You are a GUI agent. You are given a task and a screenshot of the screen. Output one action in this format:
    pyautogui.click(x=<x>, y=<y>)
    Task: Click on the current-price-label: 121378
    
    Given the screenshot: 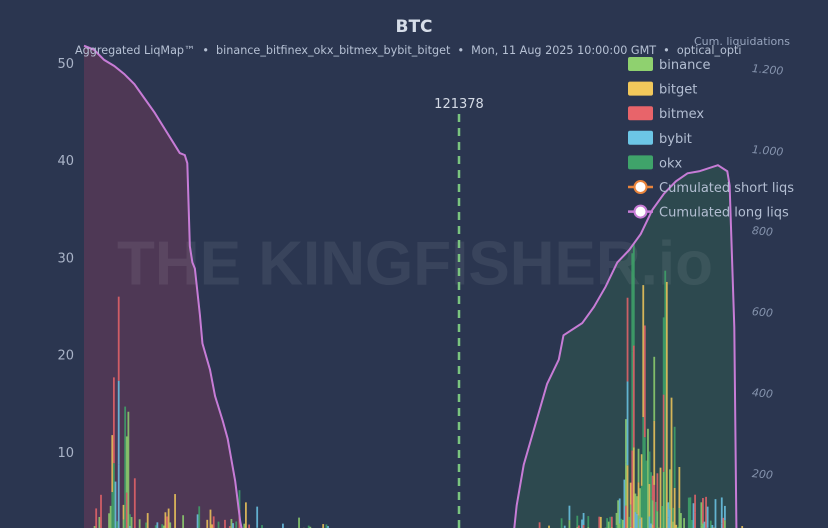 What is the action you would take?
    pyautogui.click(x=459, y=104)
    